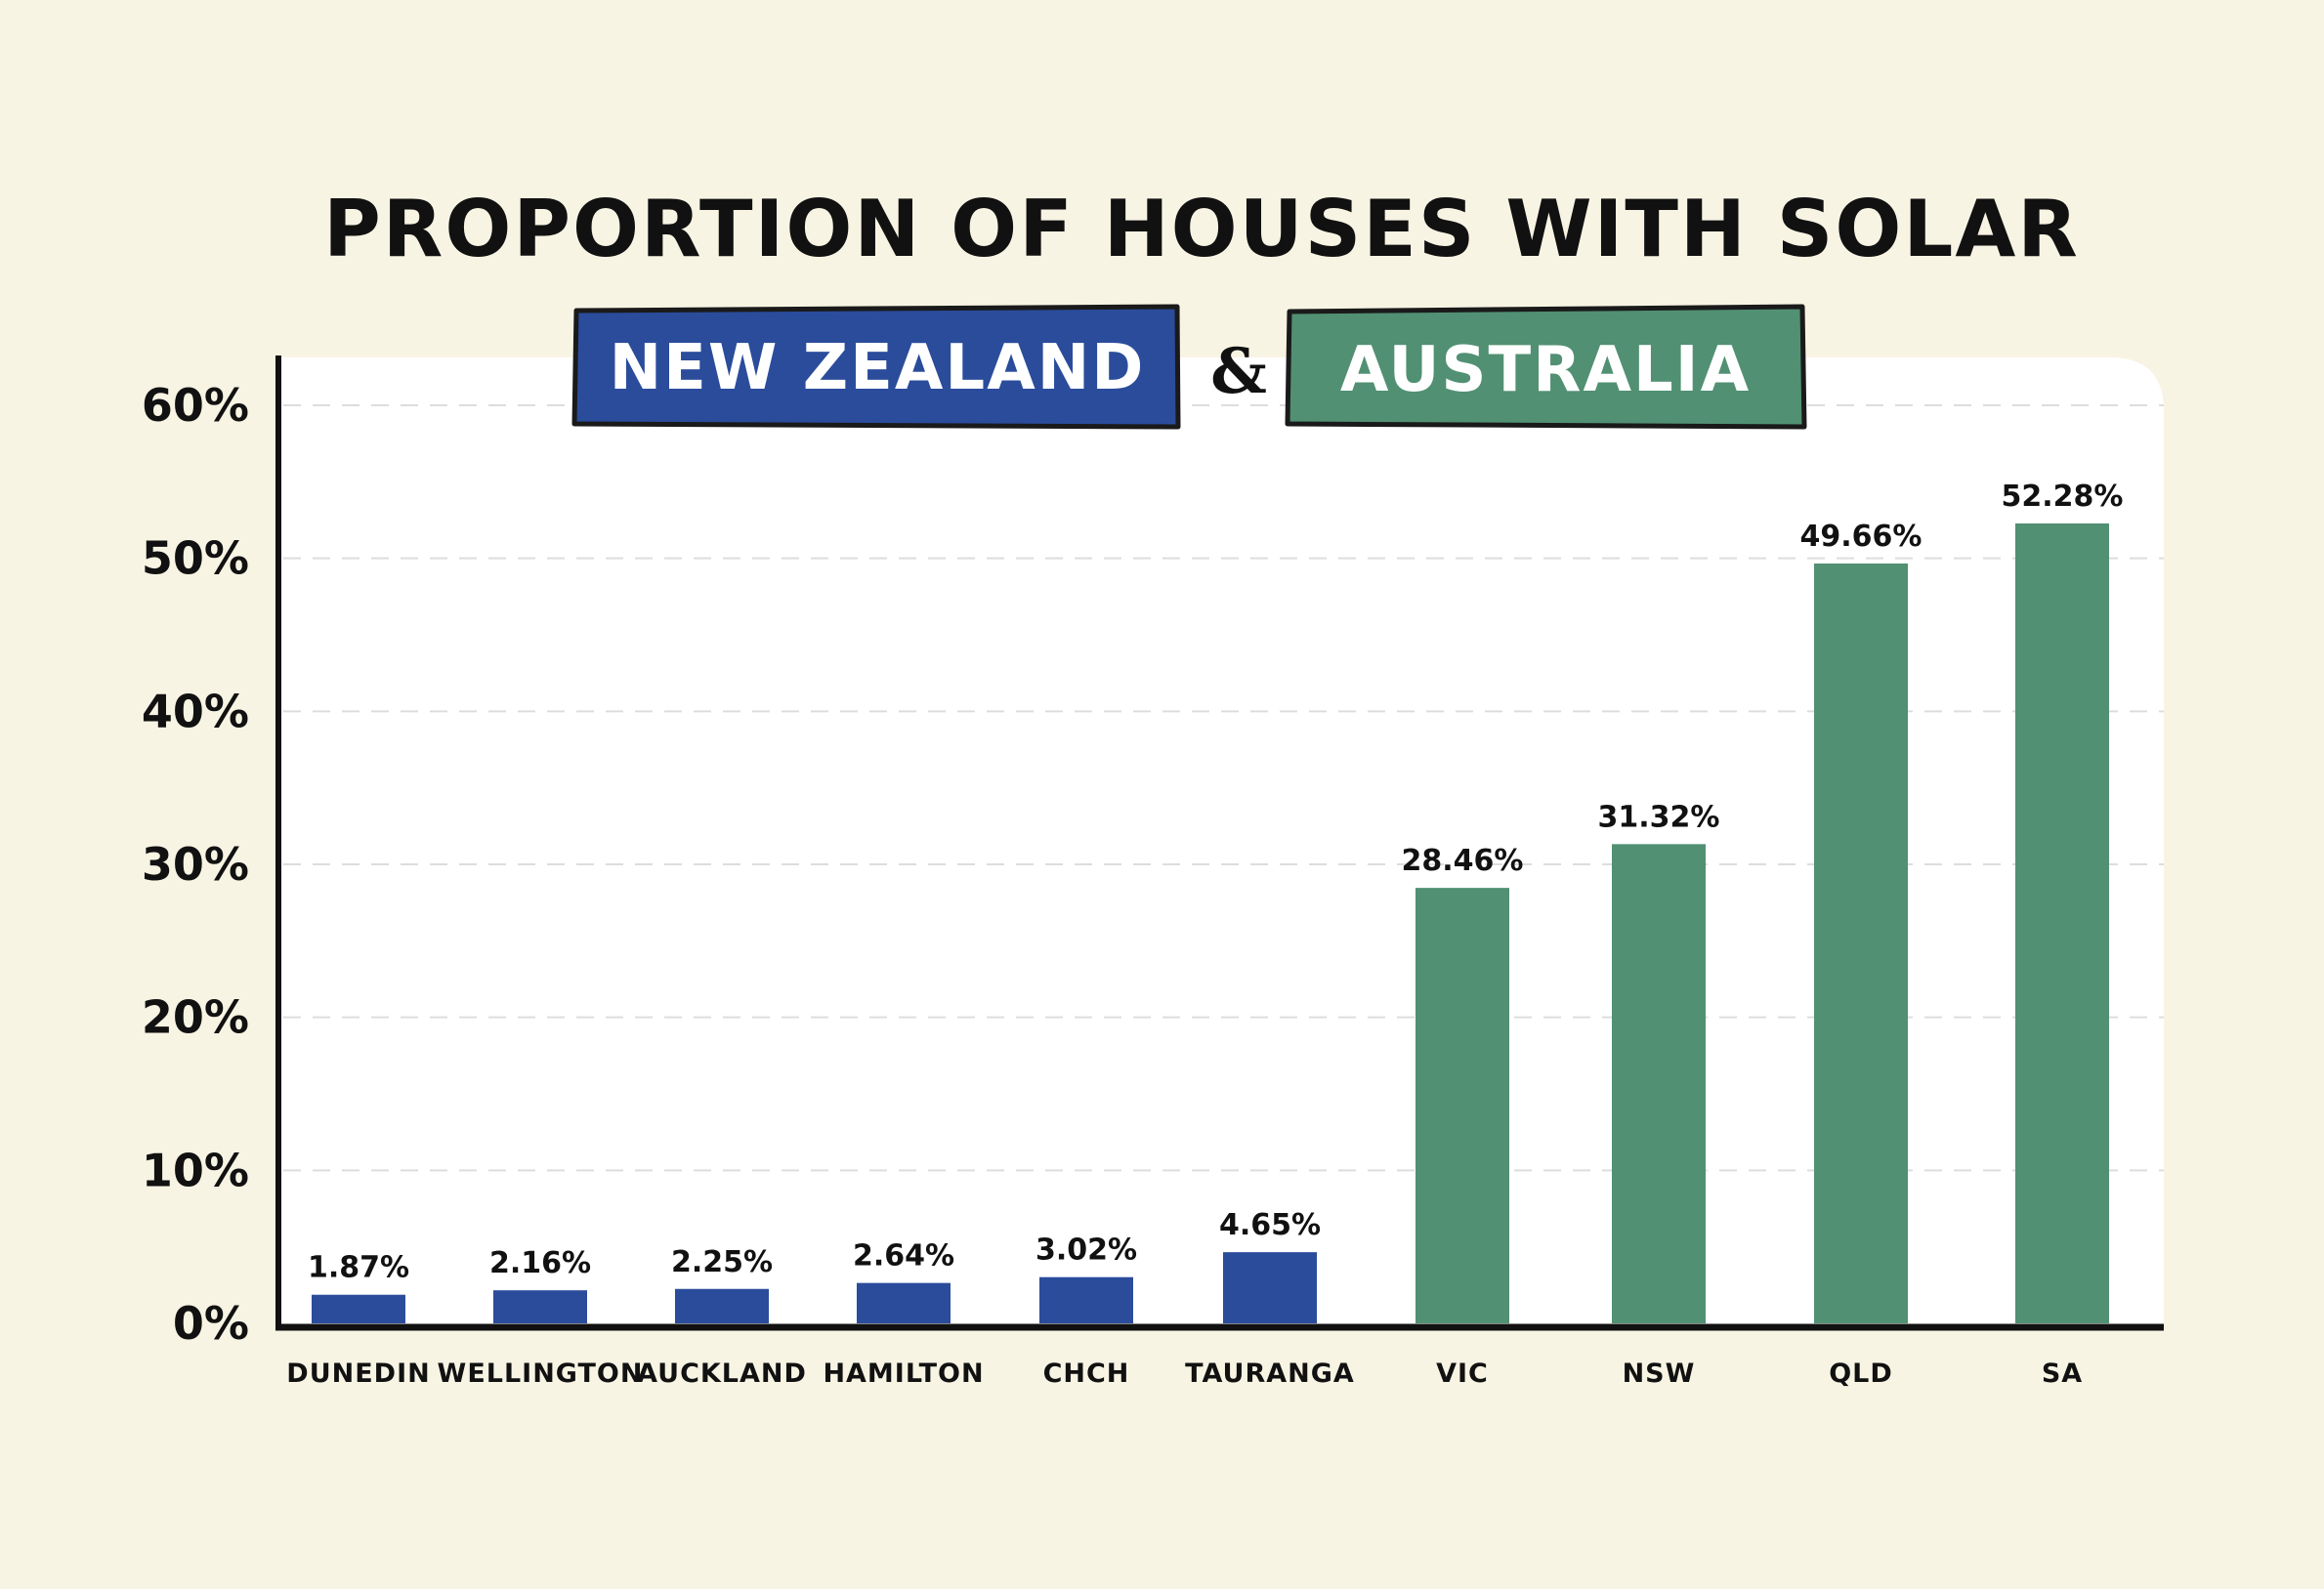 Image resolution: width=2324 pixels, height=1589 pixels. I want to click on y-tick-label: 60%, so click(195, 405).